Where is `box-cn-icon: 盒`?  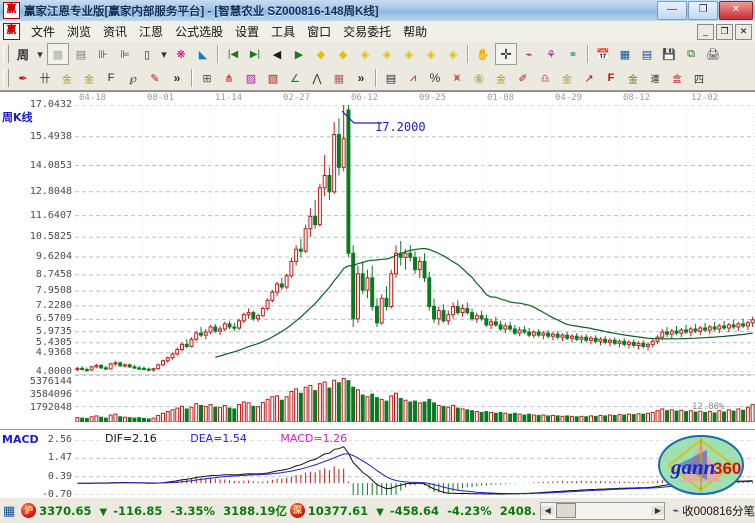 box-cn-icon: 盒 is located at coordinates (677, 78).